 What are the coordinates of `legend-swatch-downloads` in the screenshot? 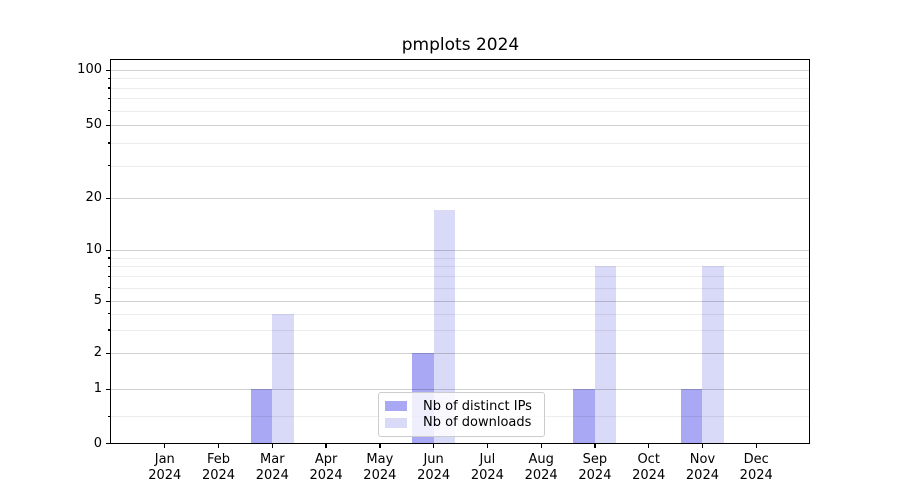 It's located at (396, 422).